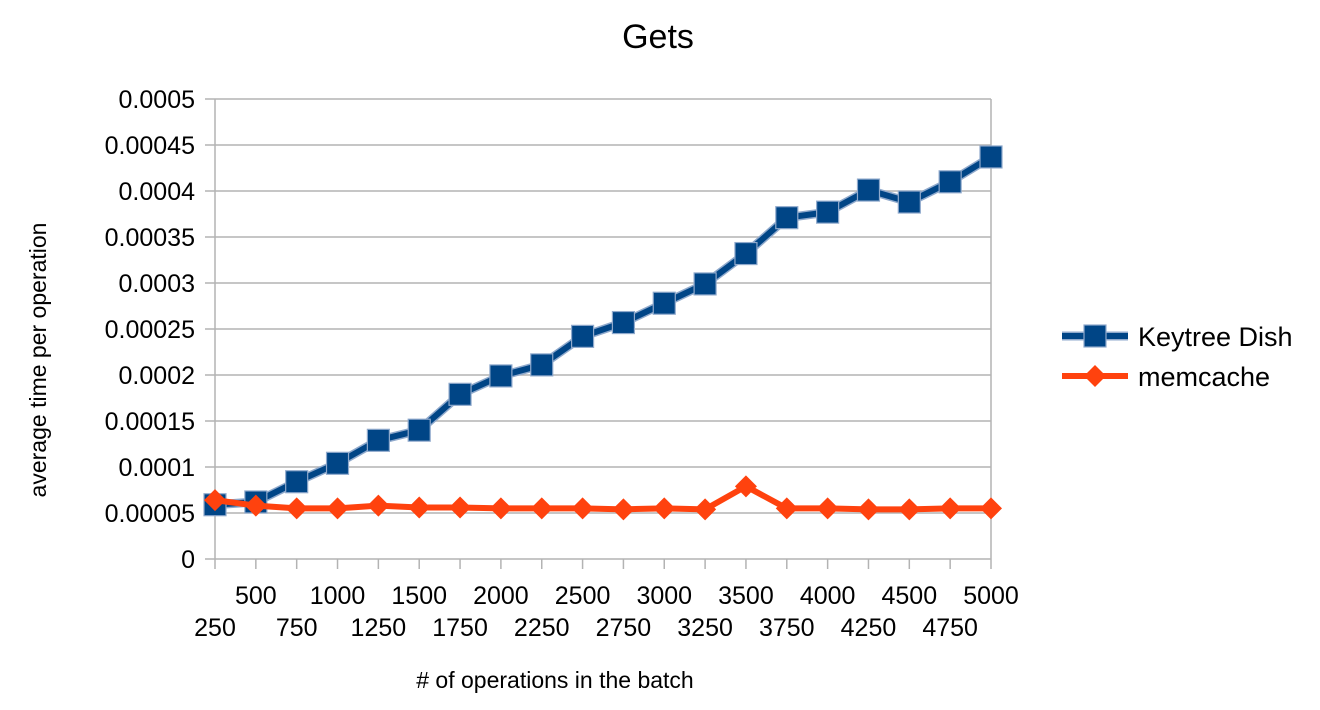 This screenshot has height=710, width=1320. What do you see at coordinates (705, 628) in the screenshot?
I see `x-tick-label: 3250` at bounding box center [705, 628].